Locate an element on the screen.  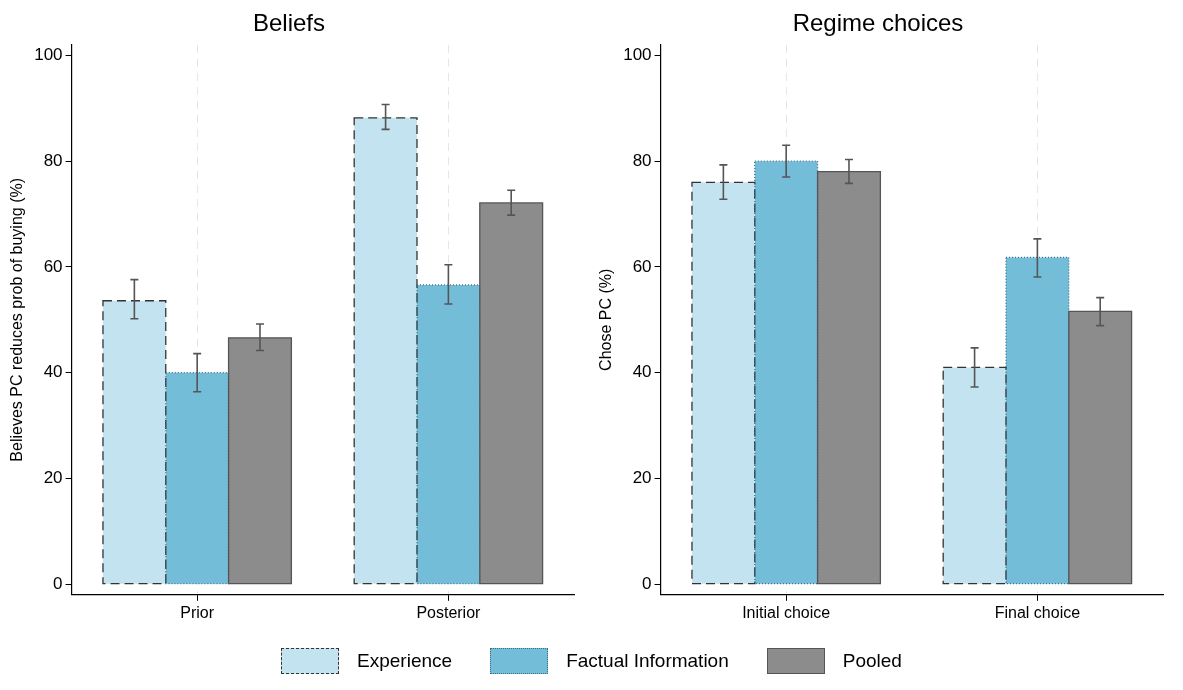
legend-label: Experience is located at coordinates (405, 661).